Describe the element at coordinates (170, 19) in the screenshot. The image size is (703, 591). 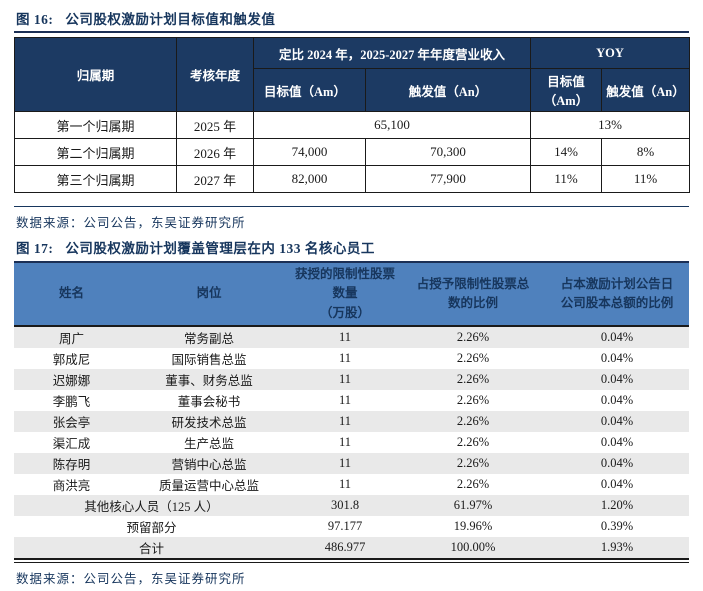
I see `fig16-title-text: 公司股权激励计划目标值和触发值` at that location.